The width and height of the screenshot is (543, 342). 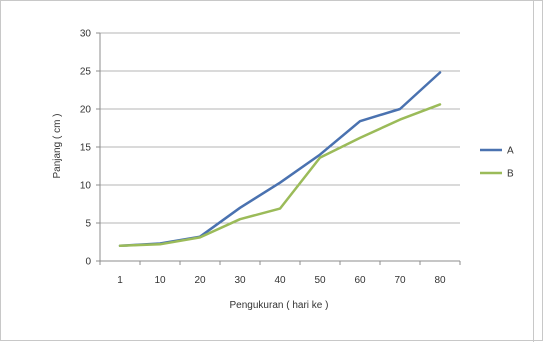 I want to click on x-tick-label: 50, so click(x=320, y=280).